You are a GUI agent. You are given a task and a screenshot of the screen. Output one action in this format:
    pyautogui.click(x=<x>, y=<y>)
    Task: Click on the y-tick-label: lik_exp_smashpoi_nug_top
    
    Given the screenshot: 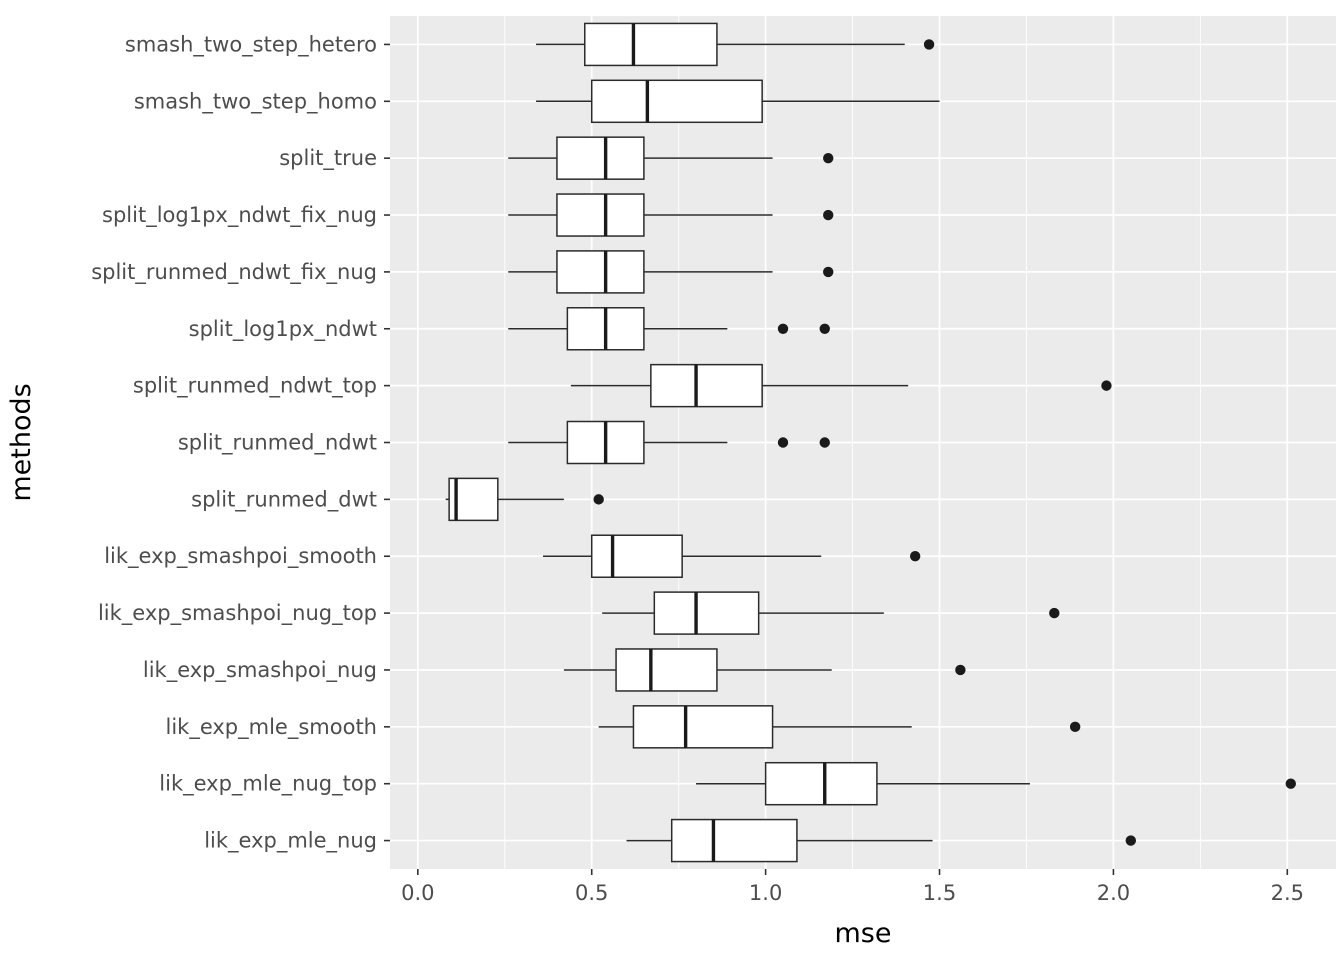 What is the action you would take?
    pyautogui.click(x=237, y=613)
    